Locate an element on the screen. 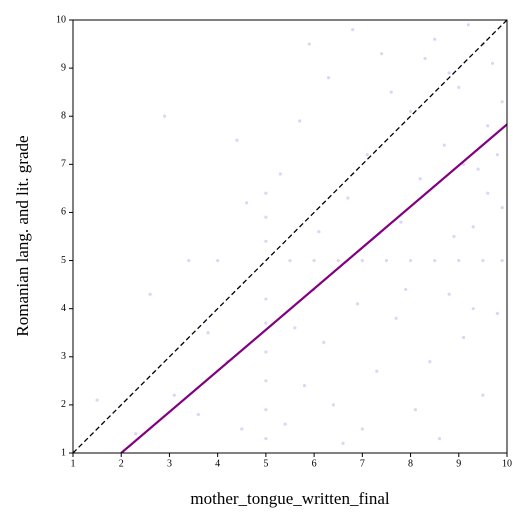  y-tick-label: 8 is located at coordinates (63, 116).